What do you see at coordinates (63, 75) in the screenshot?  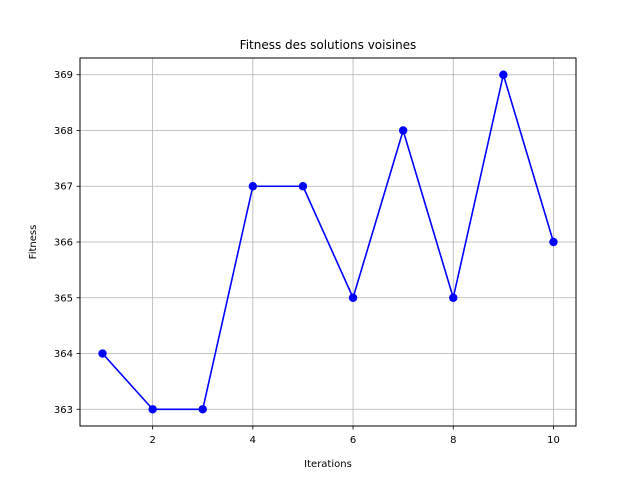 I see `y-tick-label: 369` at bounding box center [63, 75].